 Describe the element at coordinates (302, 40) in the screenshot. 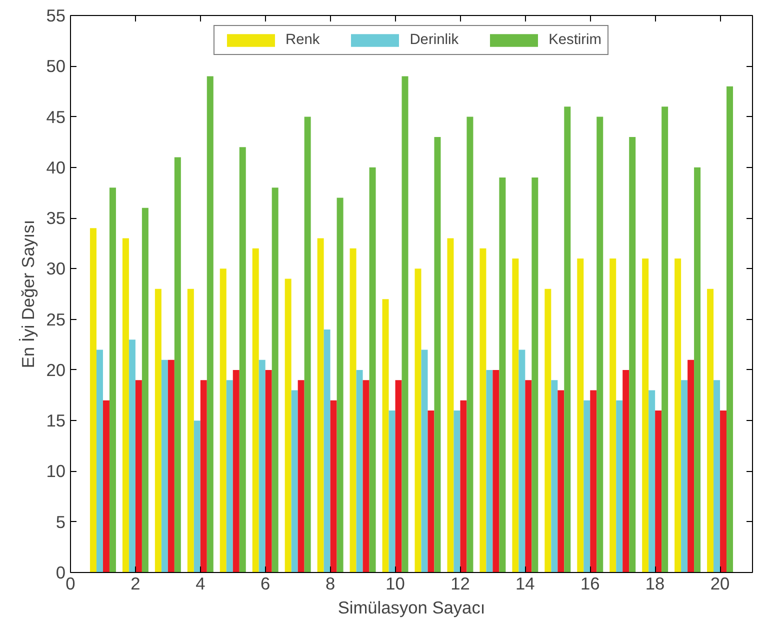

I see `legend-label: Renk` at that location.